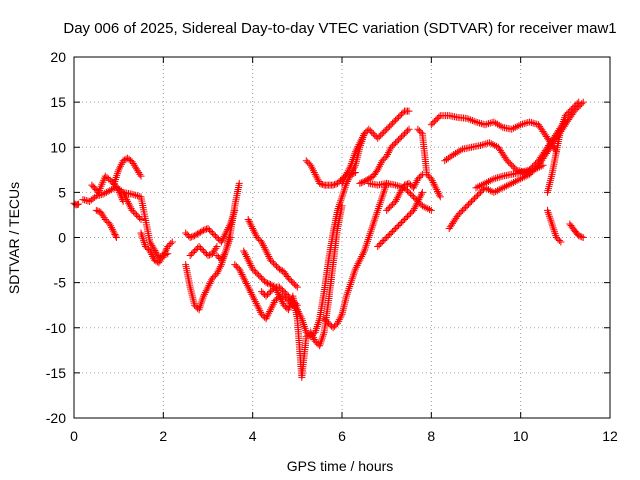 Image resolution: width=640 pixels, height=480 pixels. What do you see at coordinates (58, 102) in the screenshot?
I see `y-tick-label: 15` at bounding box center [58, 102].